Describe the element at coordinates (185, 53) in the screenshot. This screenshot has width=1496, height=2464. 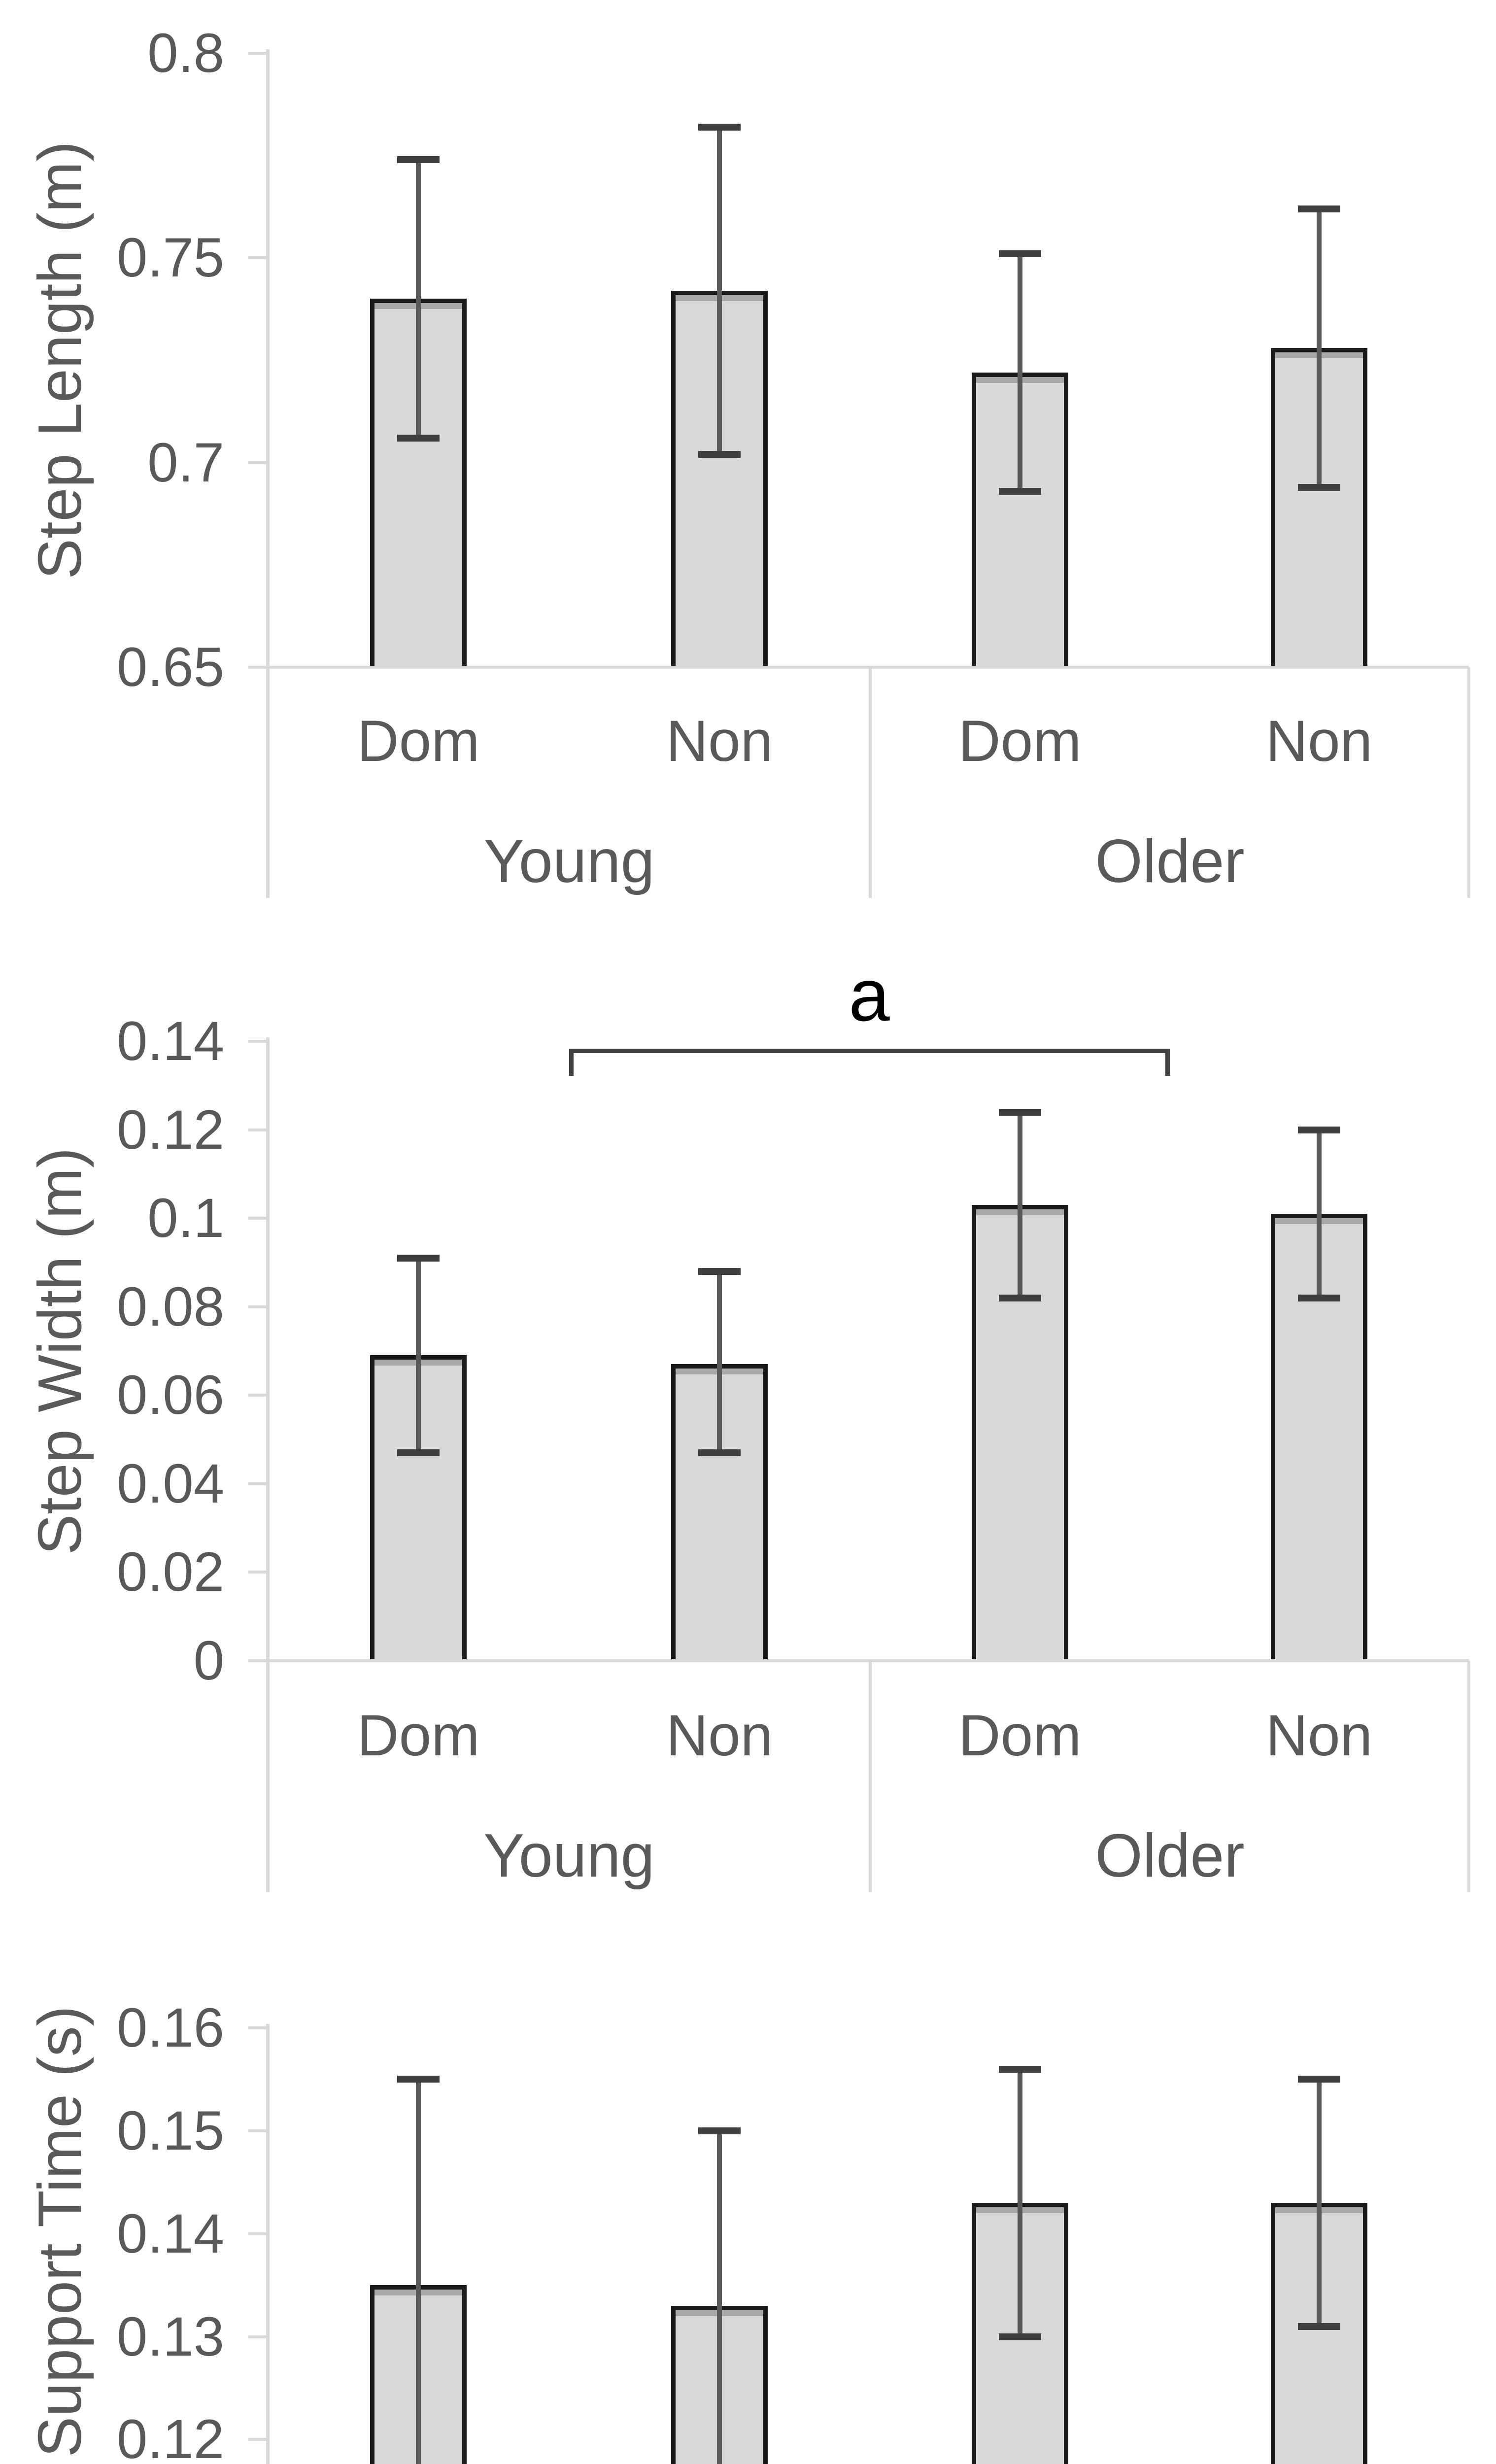
I see `y-tick-label: 0.8` at that location.